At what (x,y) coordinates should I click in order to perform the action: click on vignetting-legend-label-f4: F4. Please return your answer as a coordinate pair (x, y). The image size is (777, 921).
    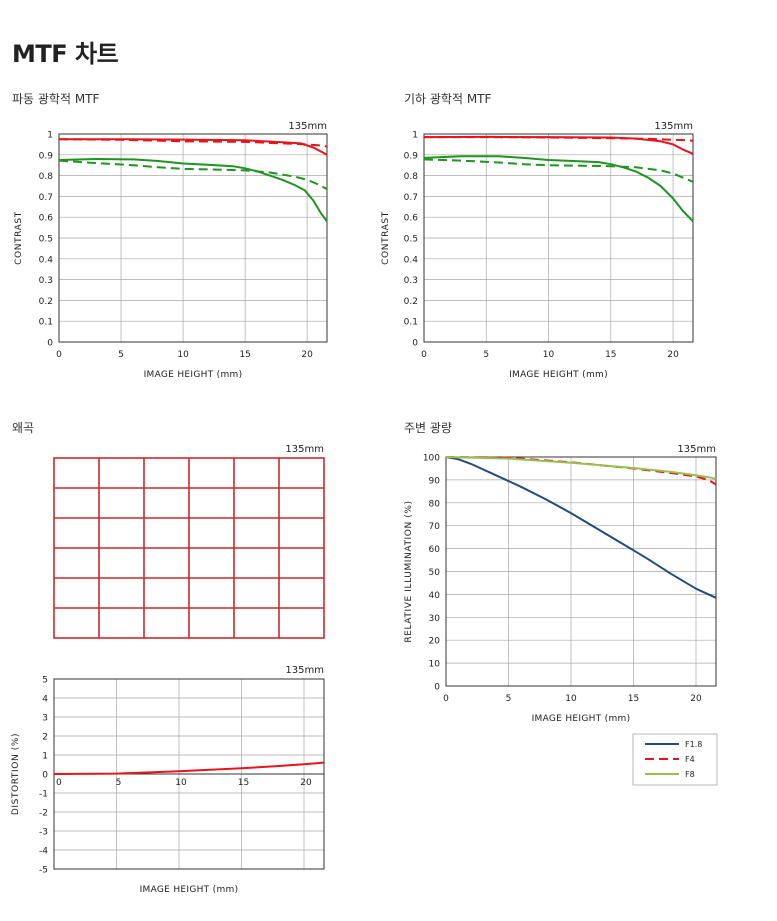
    Looking at the image, I should click on (690, 759).